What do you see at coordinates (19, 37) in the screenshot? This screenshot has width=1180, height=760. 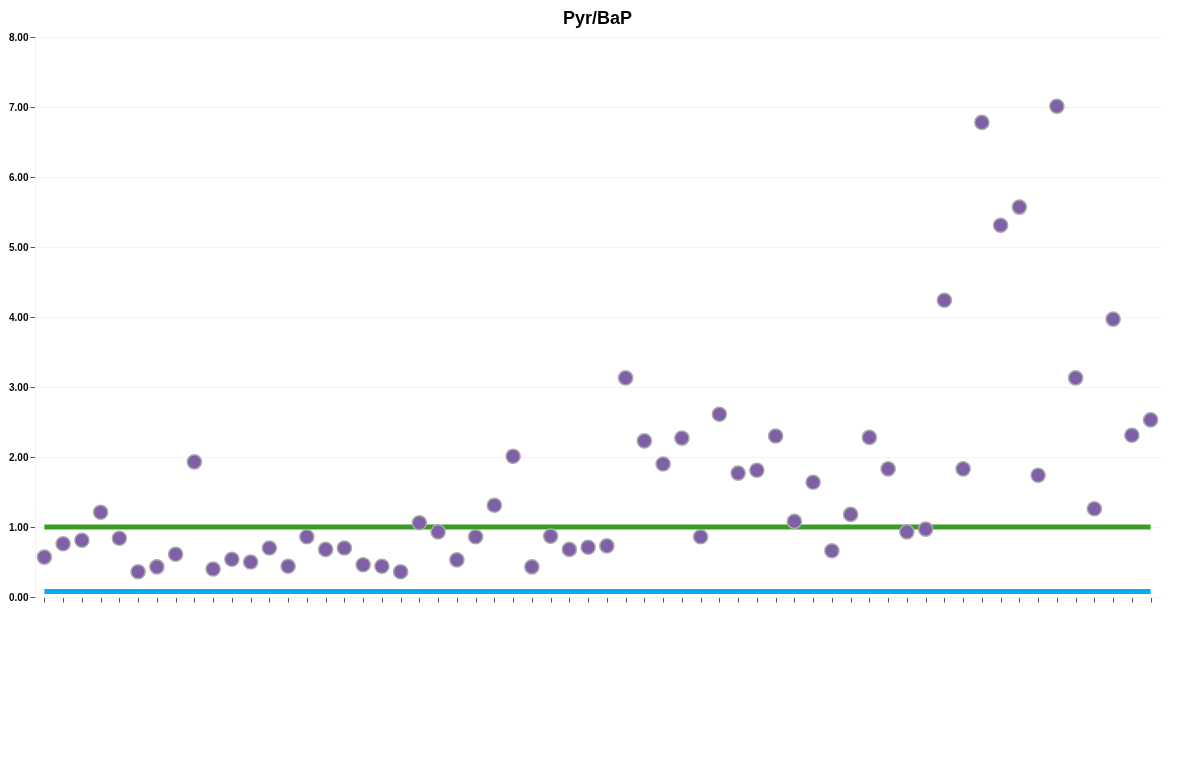 I see `y-tick-label: 8.00` at bounding box center [19, 37].